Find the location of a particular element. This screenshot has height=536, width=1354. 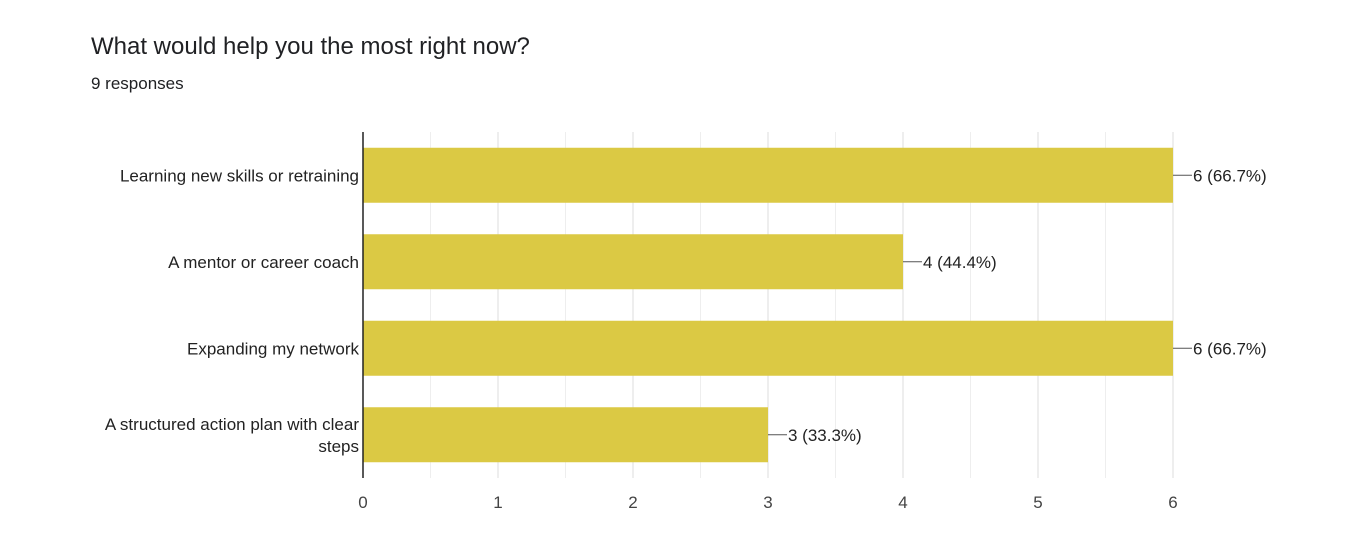

data-label-2: 4 (44.4%) is located at coordinates (960, 262).